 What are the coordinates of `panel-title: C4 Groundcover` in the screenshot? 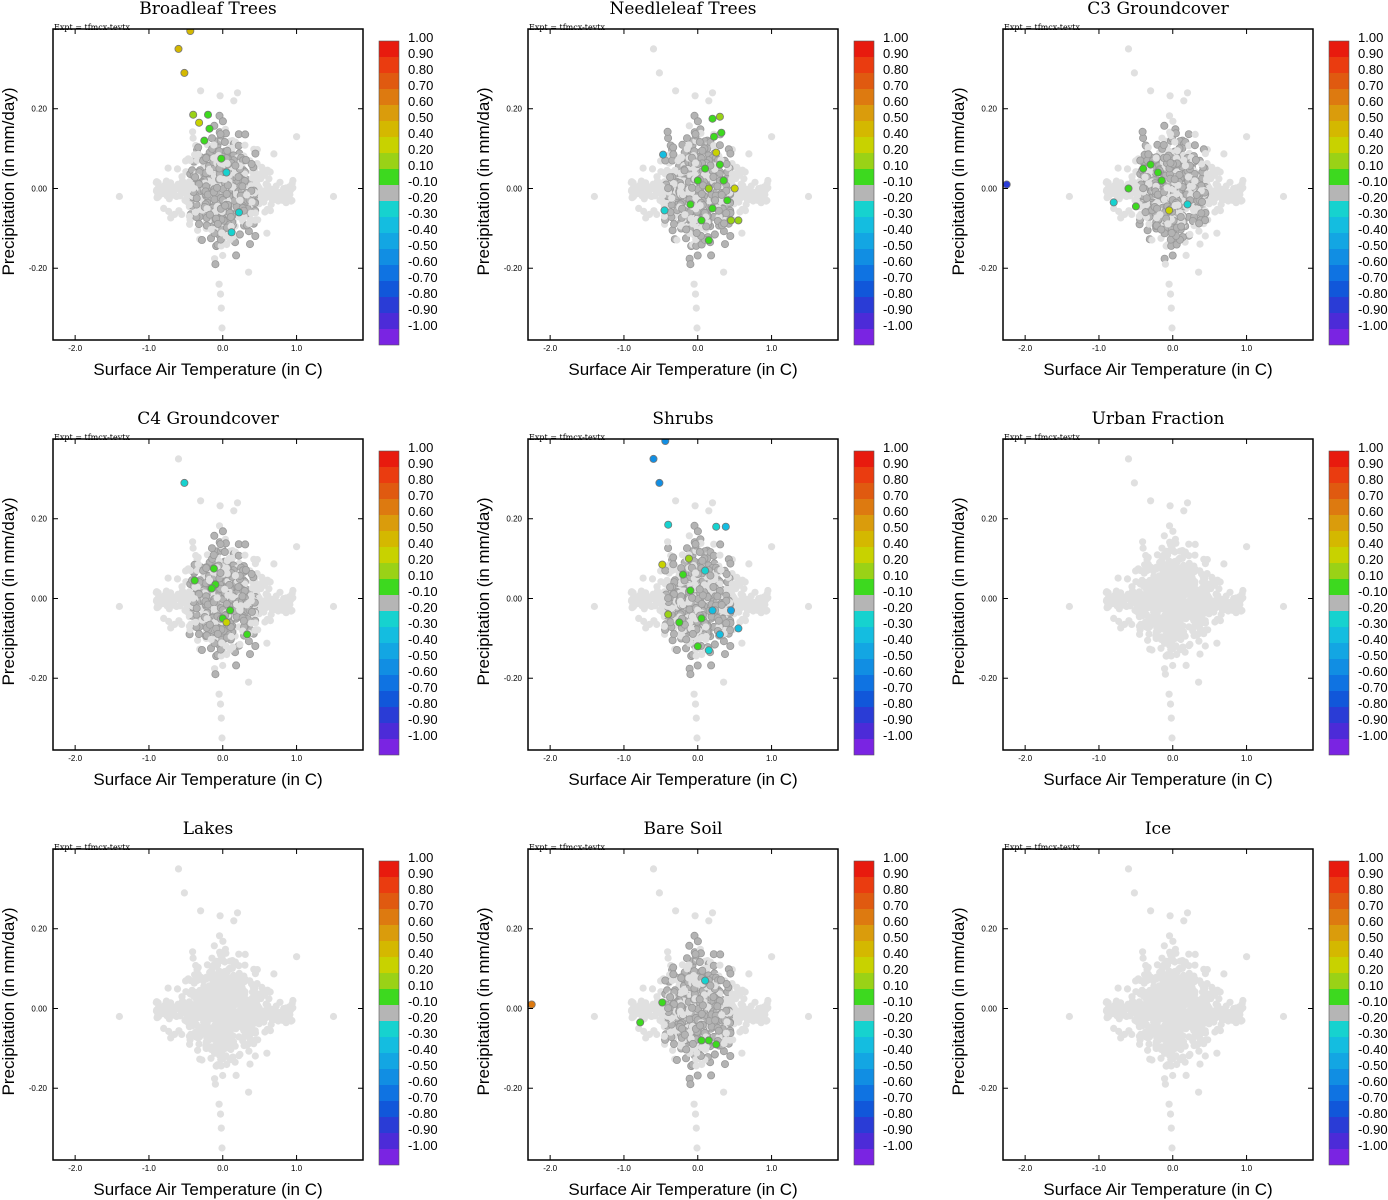 It's located at (208, 419).